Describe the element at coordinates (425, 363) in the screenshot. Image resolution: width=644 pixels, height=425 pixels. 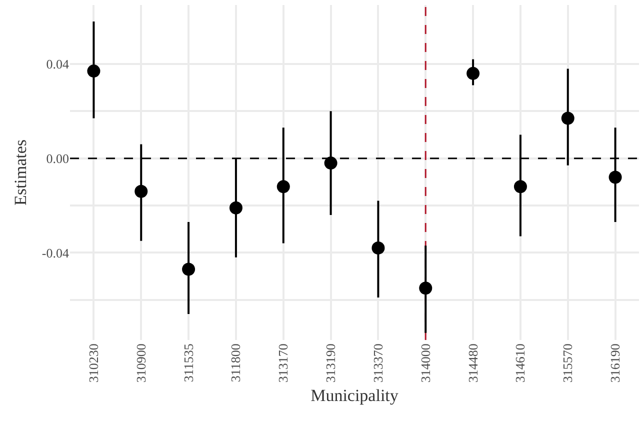
I see `x-tick-label: 314000` at that location.